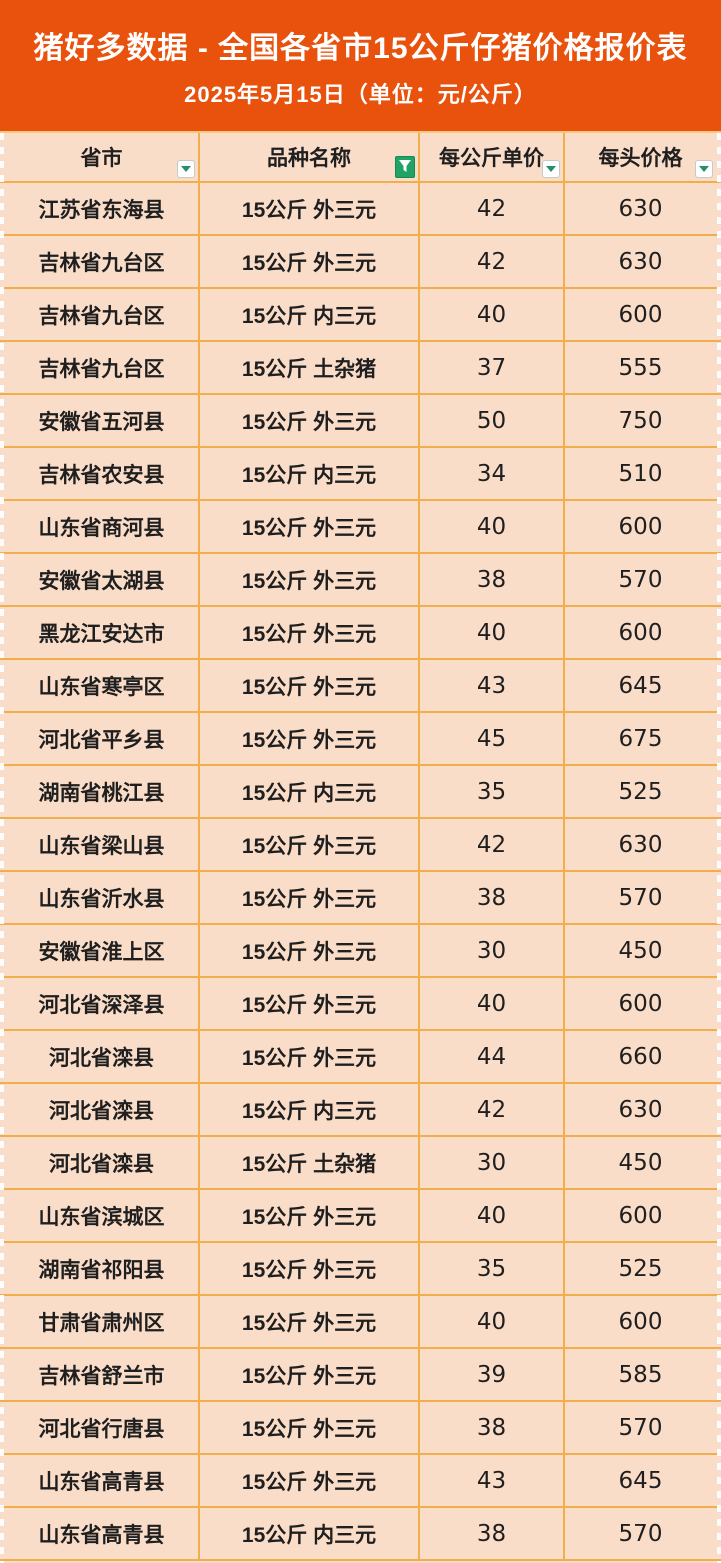 Image resolution: width=721 pixels, height=1563 pixels. What do you see at coordinates (102, 950) in the screenshot?
I see `cell-province: 安徽省淮上区` at bounding box center [102, 950].